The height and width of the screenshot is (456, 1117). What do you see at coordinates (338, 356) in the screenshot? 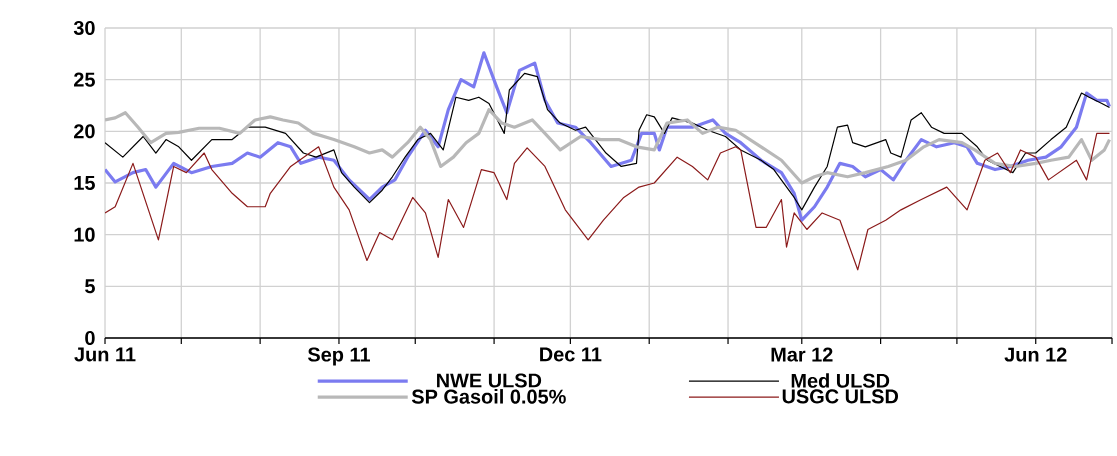
I see `x-tick-label: Sep 11` at bounding box center [338, 356].